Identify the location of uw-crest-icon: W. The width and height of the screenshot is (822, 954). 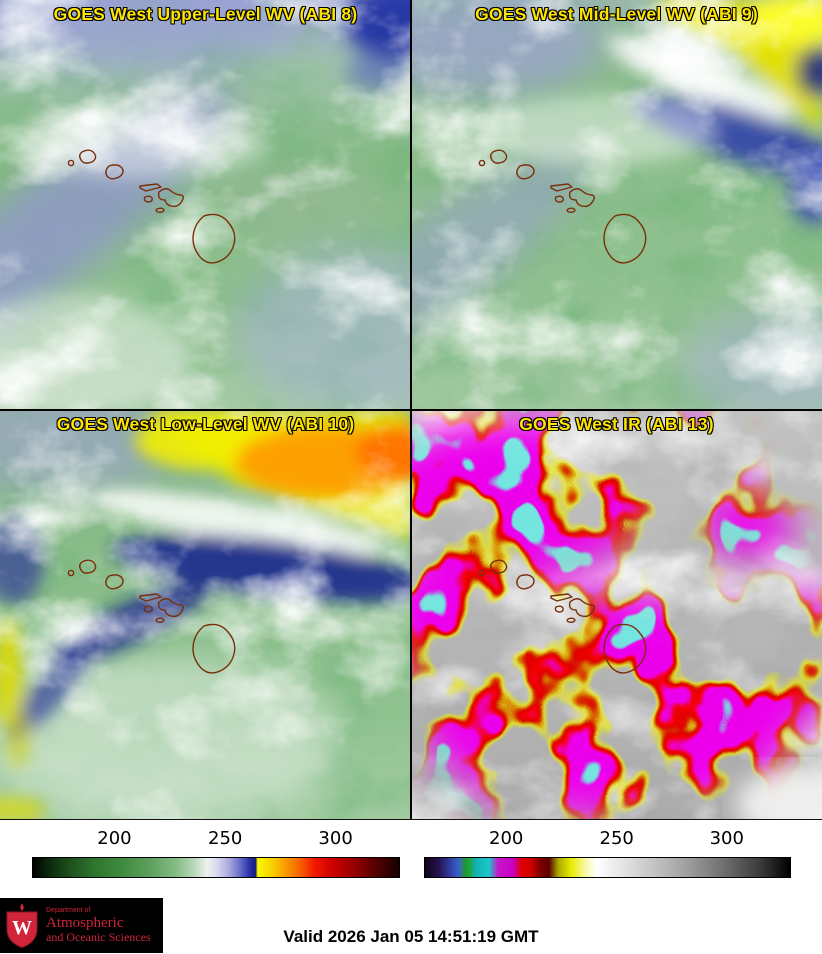
(22, 925).